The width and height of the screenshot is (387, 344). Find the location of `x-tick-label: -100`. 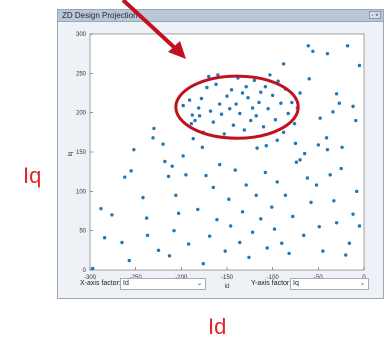

x-tick-label: -100 is located at coordinates (273, 278).